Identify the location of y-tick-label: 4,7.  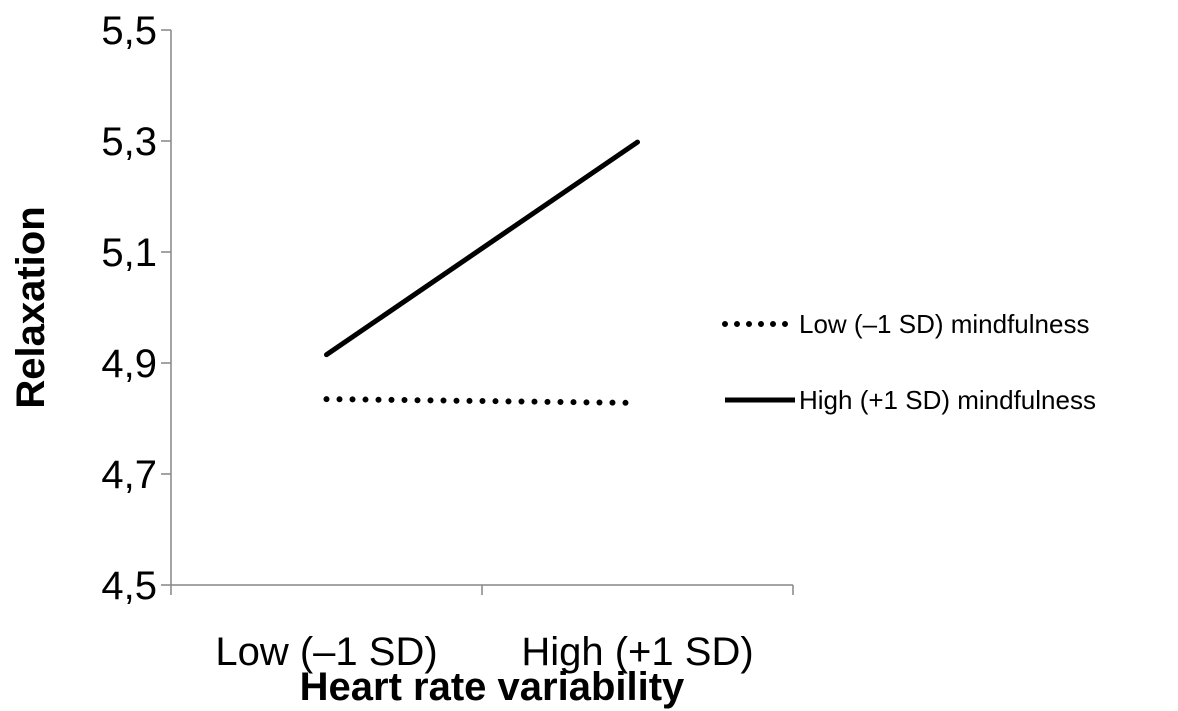
(129, 475).